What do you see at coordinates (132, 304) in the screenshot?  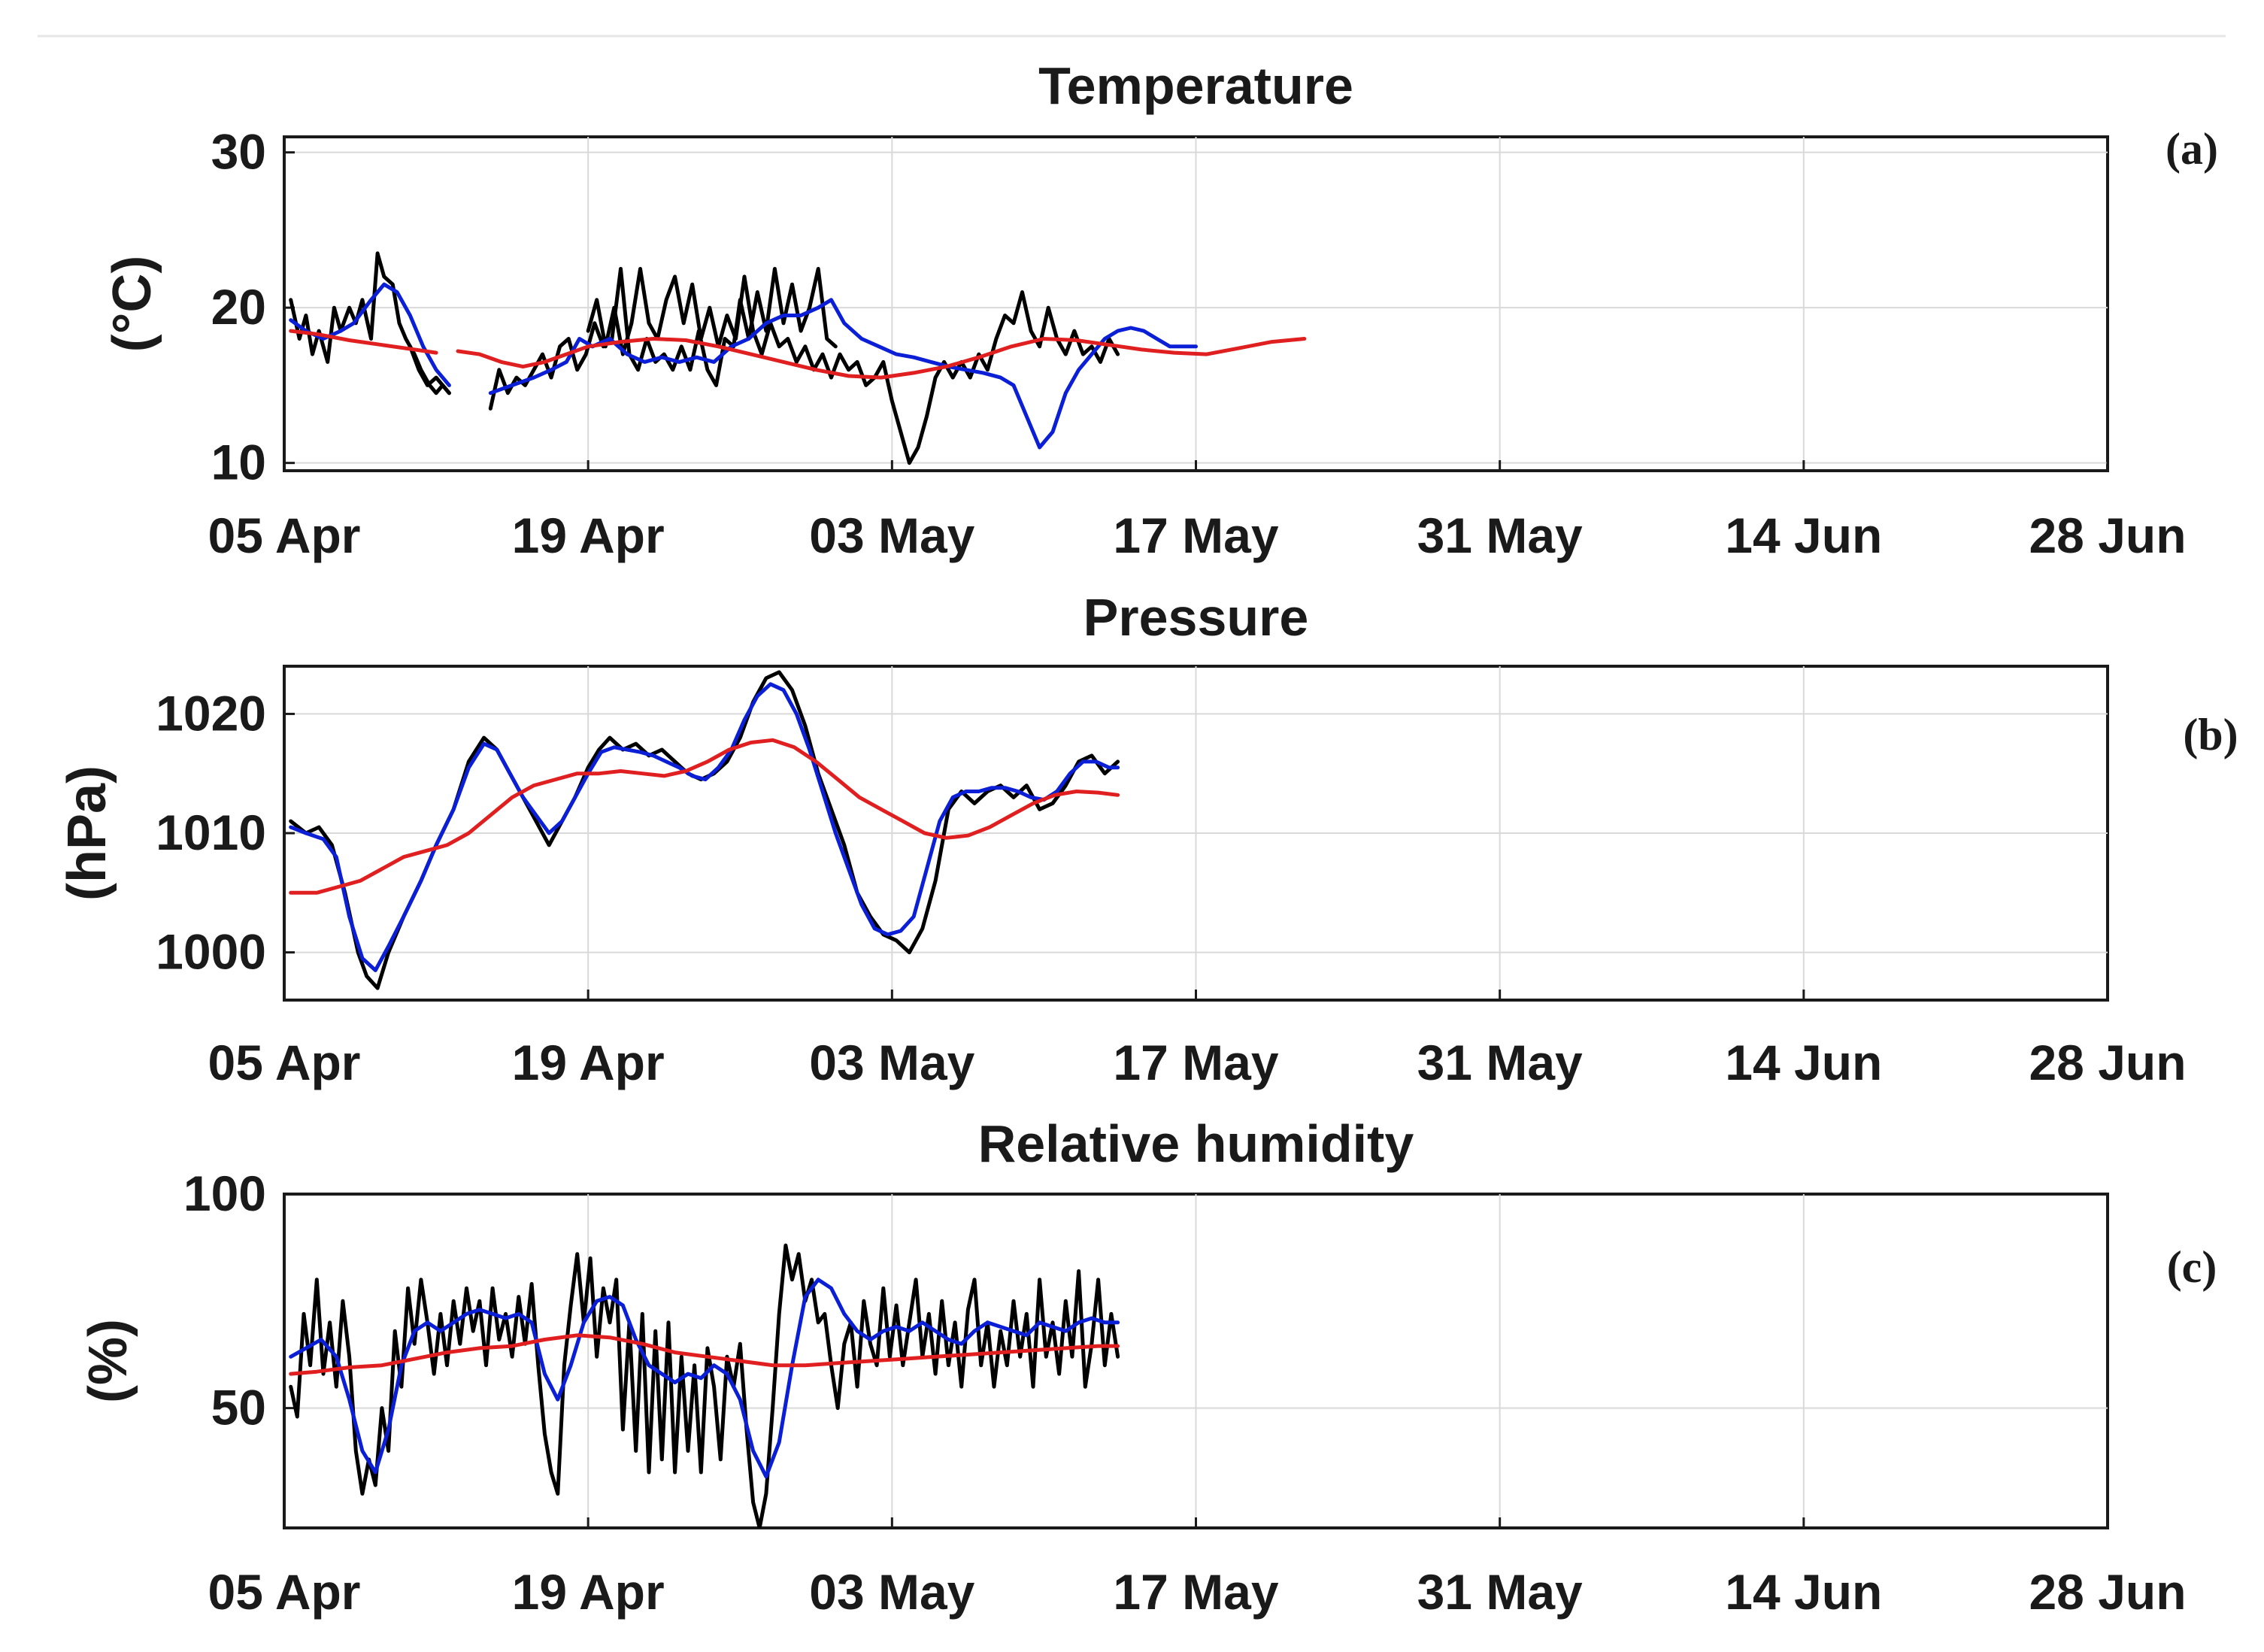 I see `y-axis-label: (°C)` at bounding box center [132, 304].